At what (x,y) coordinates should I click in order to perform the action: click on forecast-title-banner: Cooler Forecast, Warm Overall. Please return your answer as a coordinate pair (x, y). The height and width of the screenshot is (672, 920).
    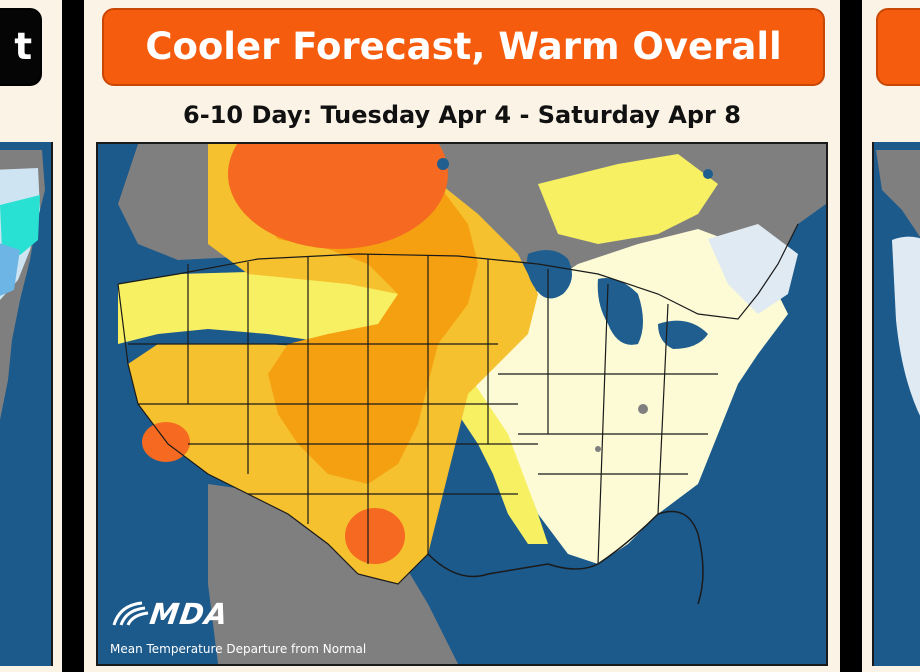
    Looking at the image, I should click on (463, 47).